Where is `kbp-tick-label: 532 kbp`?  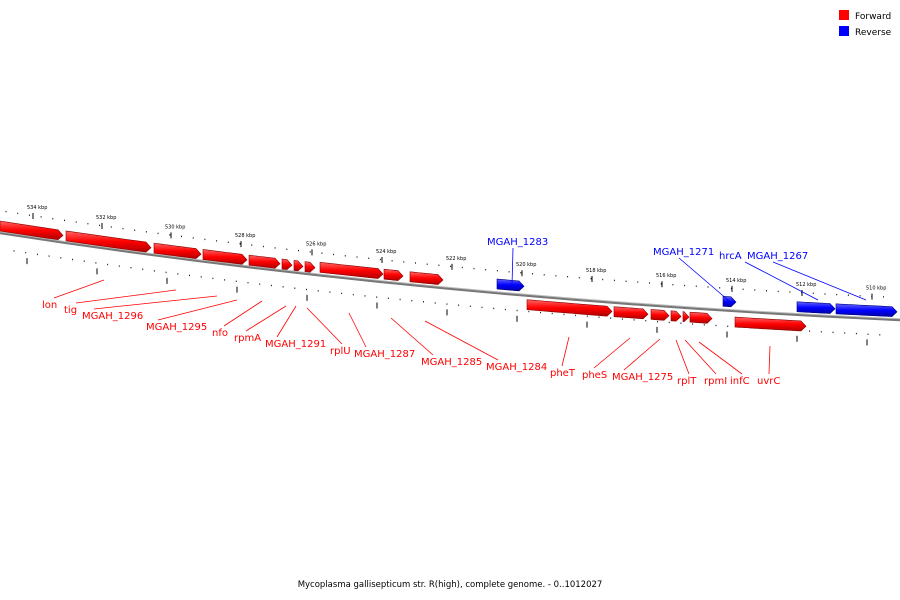
kbp-tick-label: 532 kbp is located at coordinates (106, 218).